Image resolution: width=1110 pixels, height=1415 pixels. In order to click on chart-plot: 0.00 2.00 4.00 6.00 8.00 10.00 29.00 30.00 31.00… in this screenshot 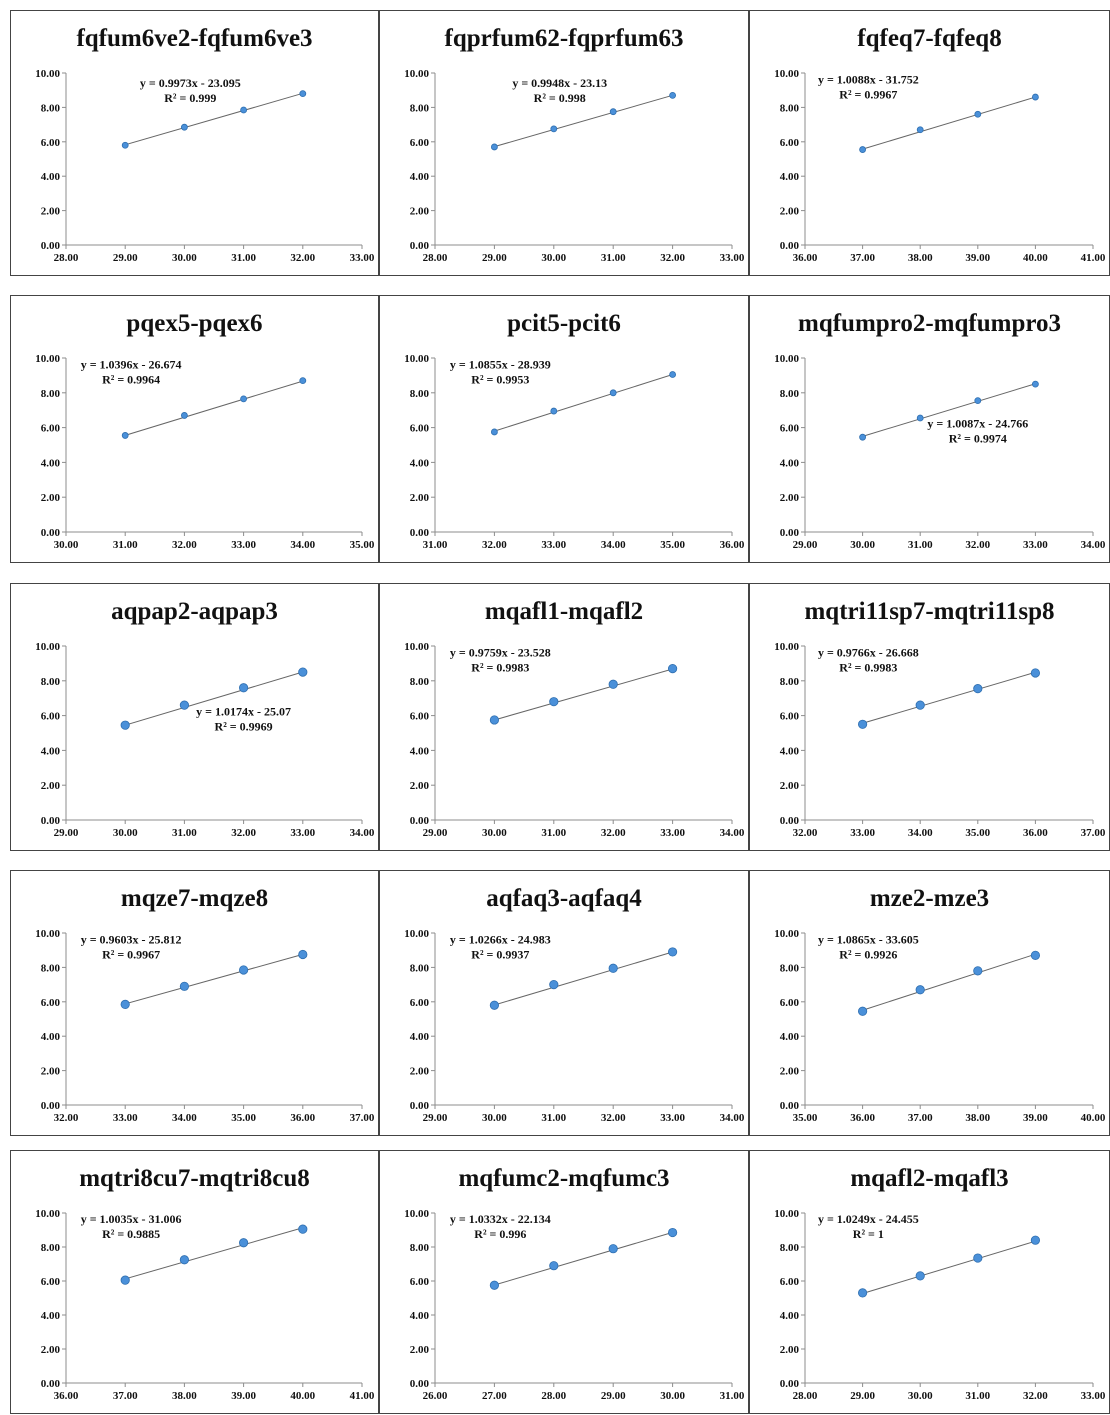, I will do `click(205, 740)`.